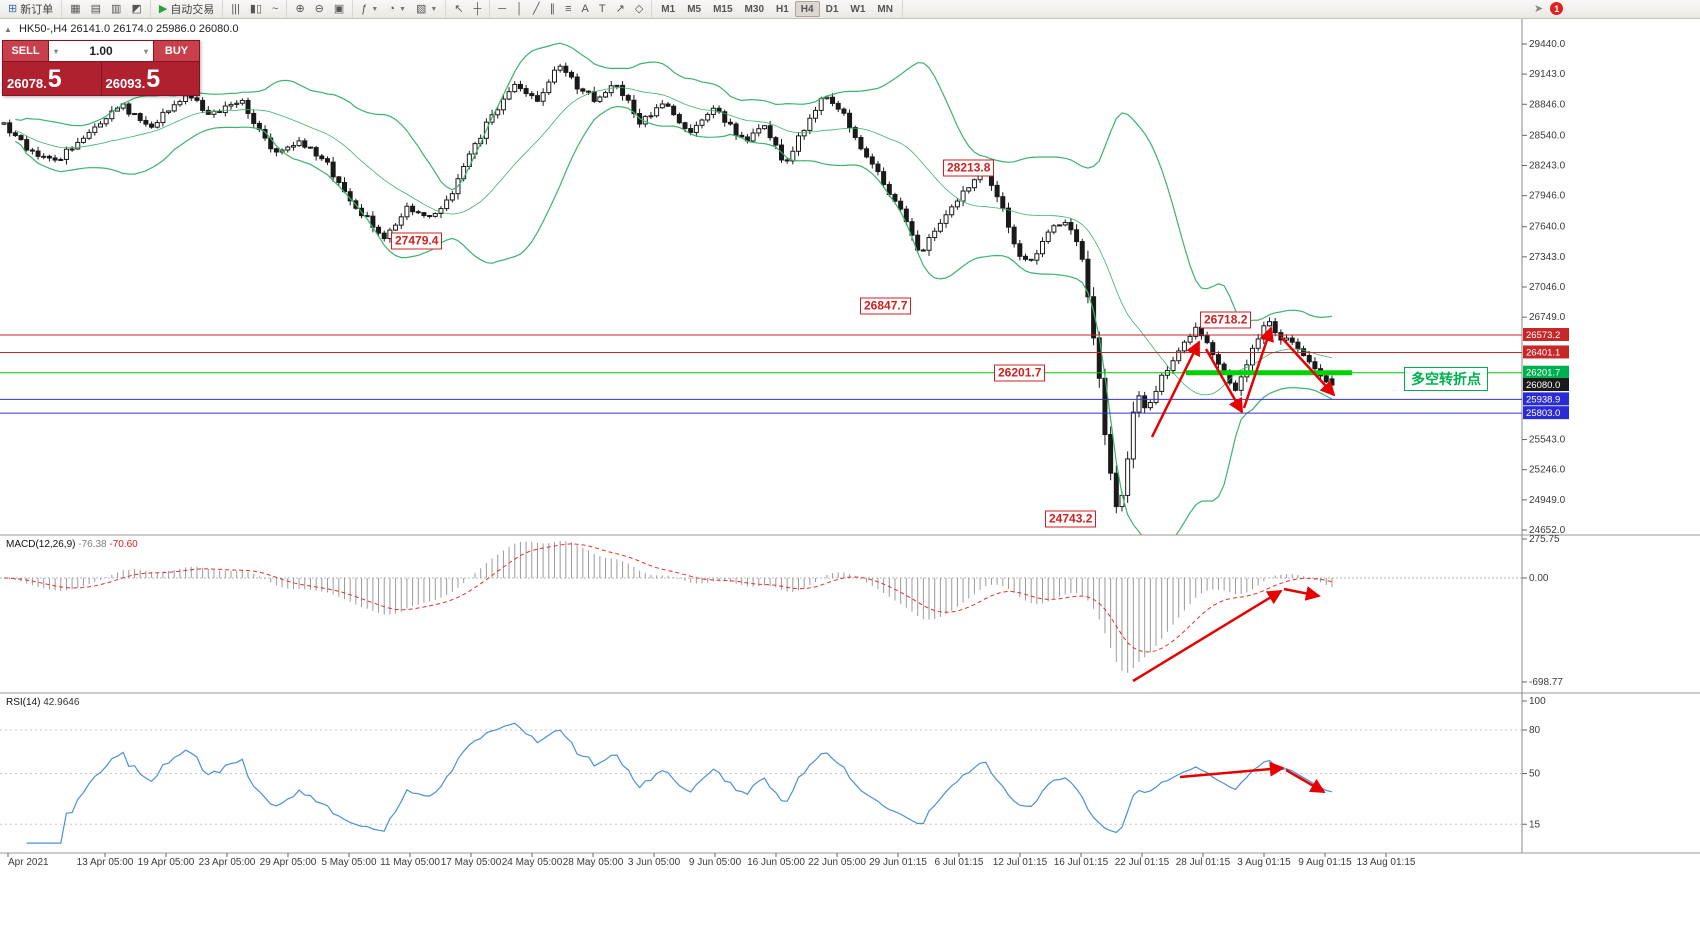 This screenshot has width=1700, height=945. I want to click on svg-text: 0.00, so click(1539, 578).